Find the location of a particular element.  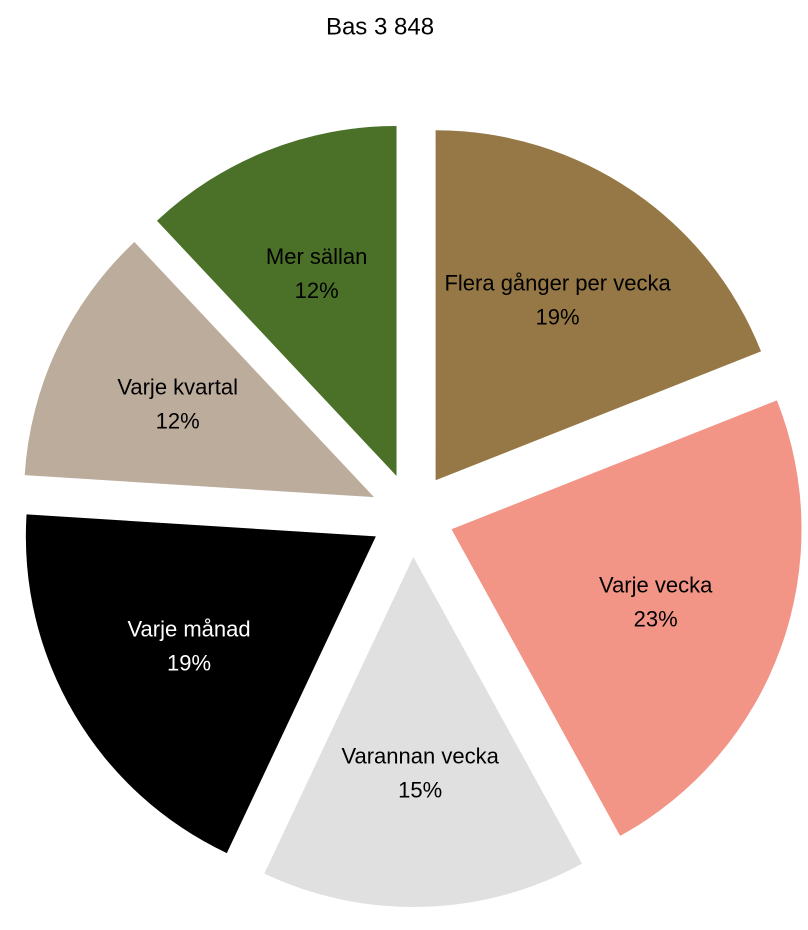

slice-label: Varje vecka is located at coordinates (656, 585).